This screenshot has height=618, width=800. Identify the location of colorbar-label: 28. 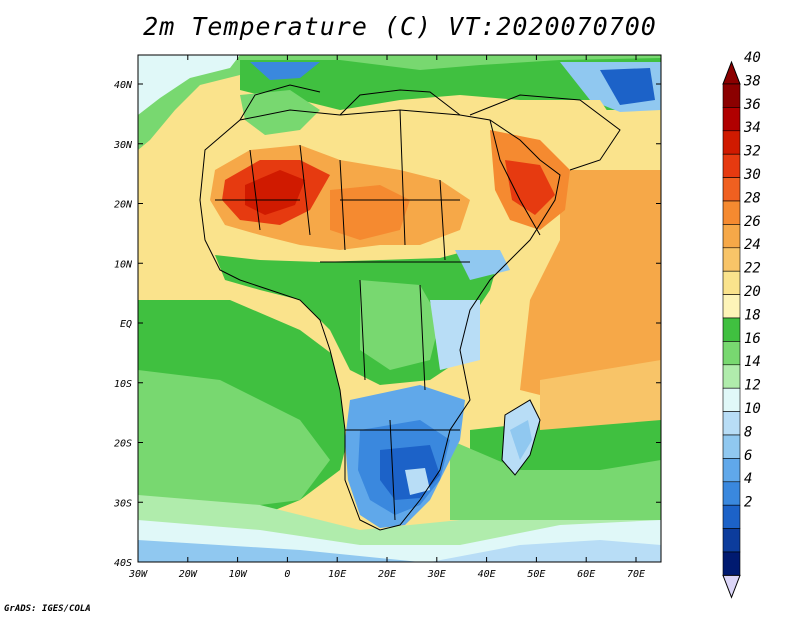
(752, 198).